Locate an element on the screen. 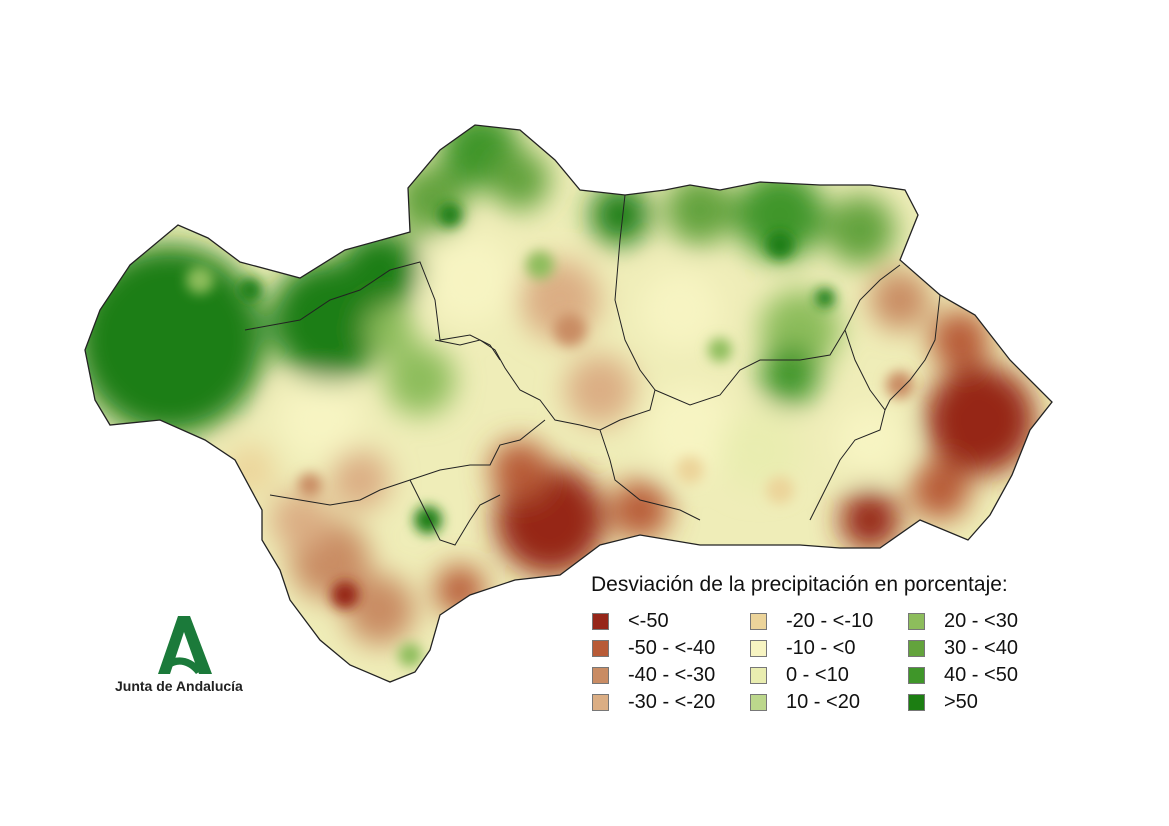  legend-item: -40 - <-30 is located at coordinates (653, 675).